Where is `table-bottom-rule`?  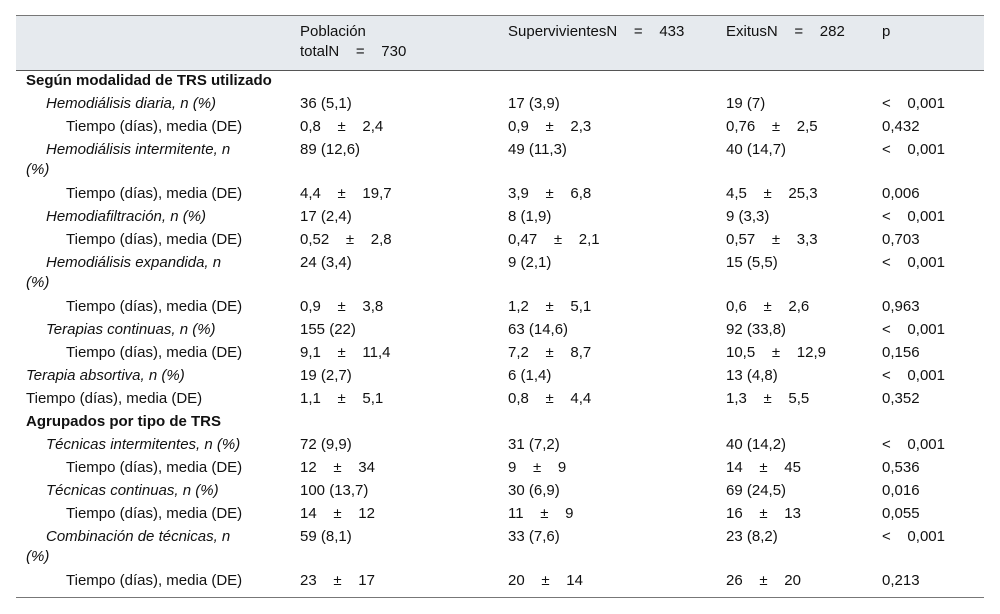 table-bottom-rule is located at coordinates (500, 597).